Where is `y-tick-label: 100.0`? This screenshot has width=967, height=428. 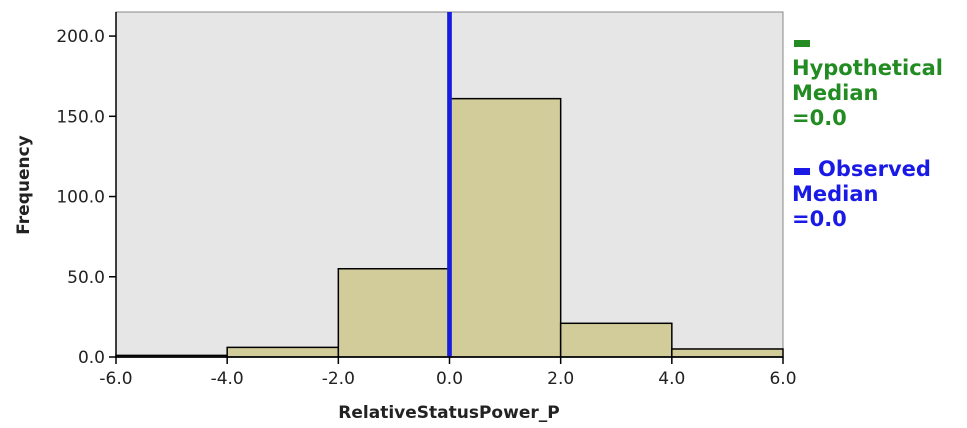
y-tick-label: 100.0 is located at coordinates (80, 198).